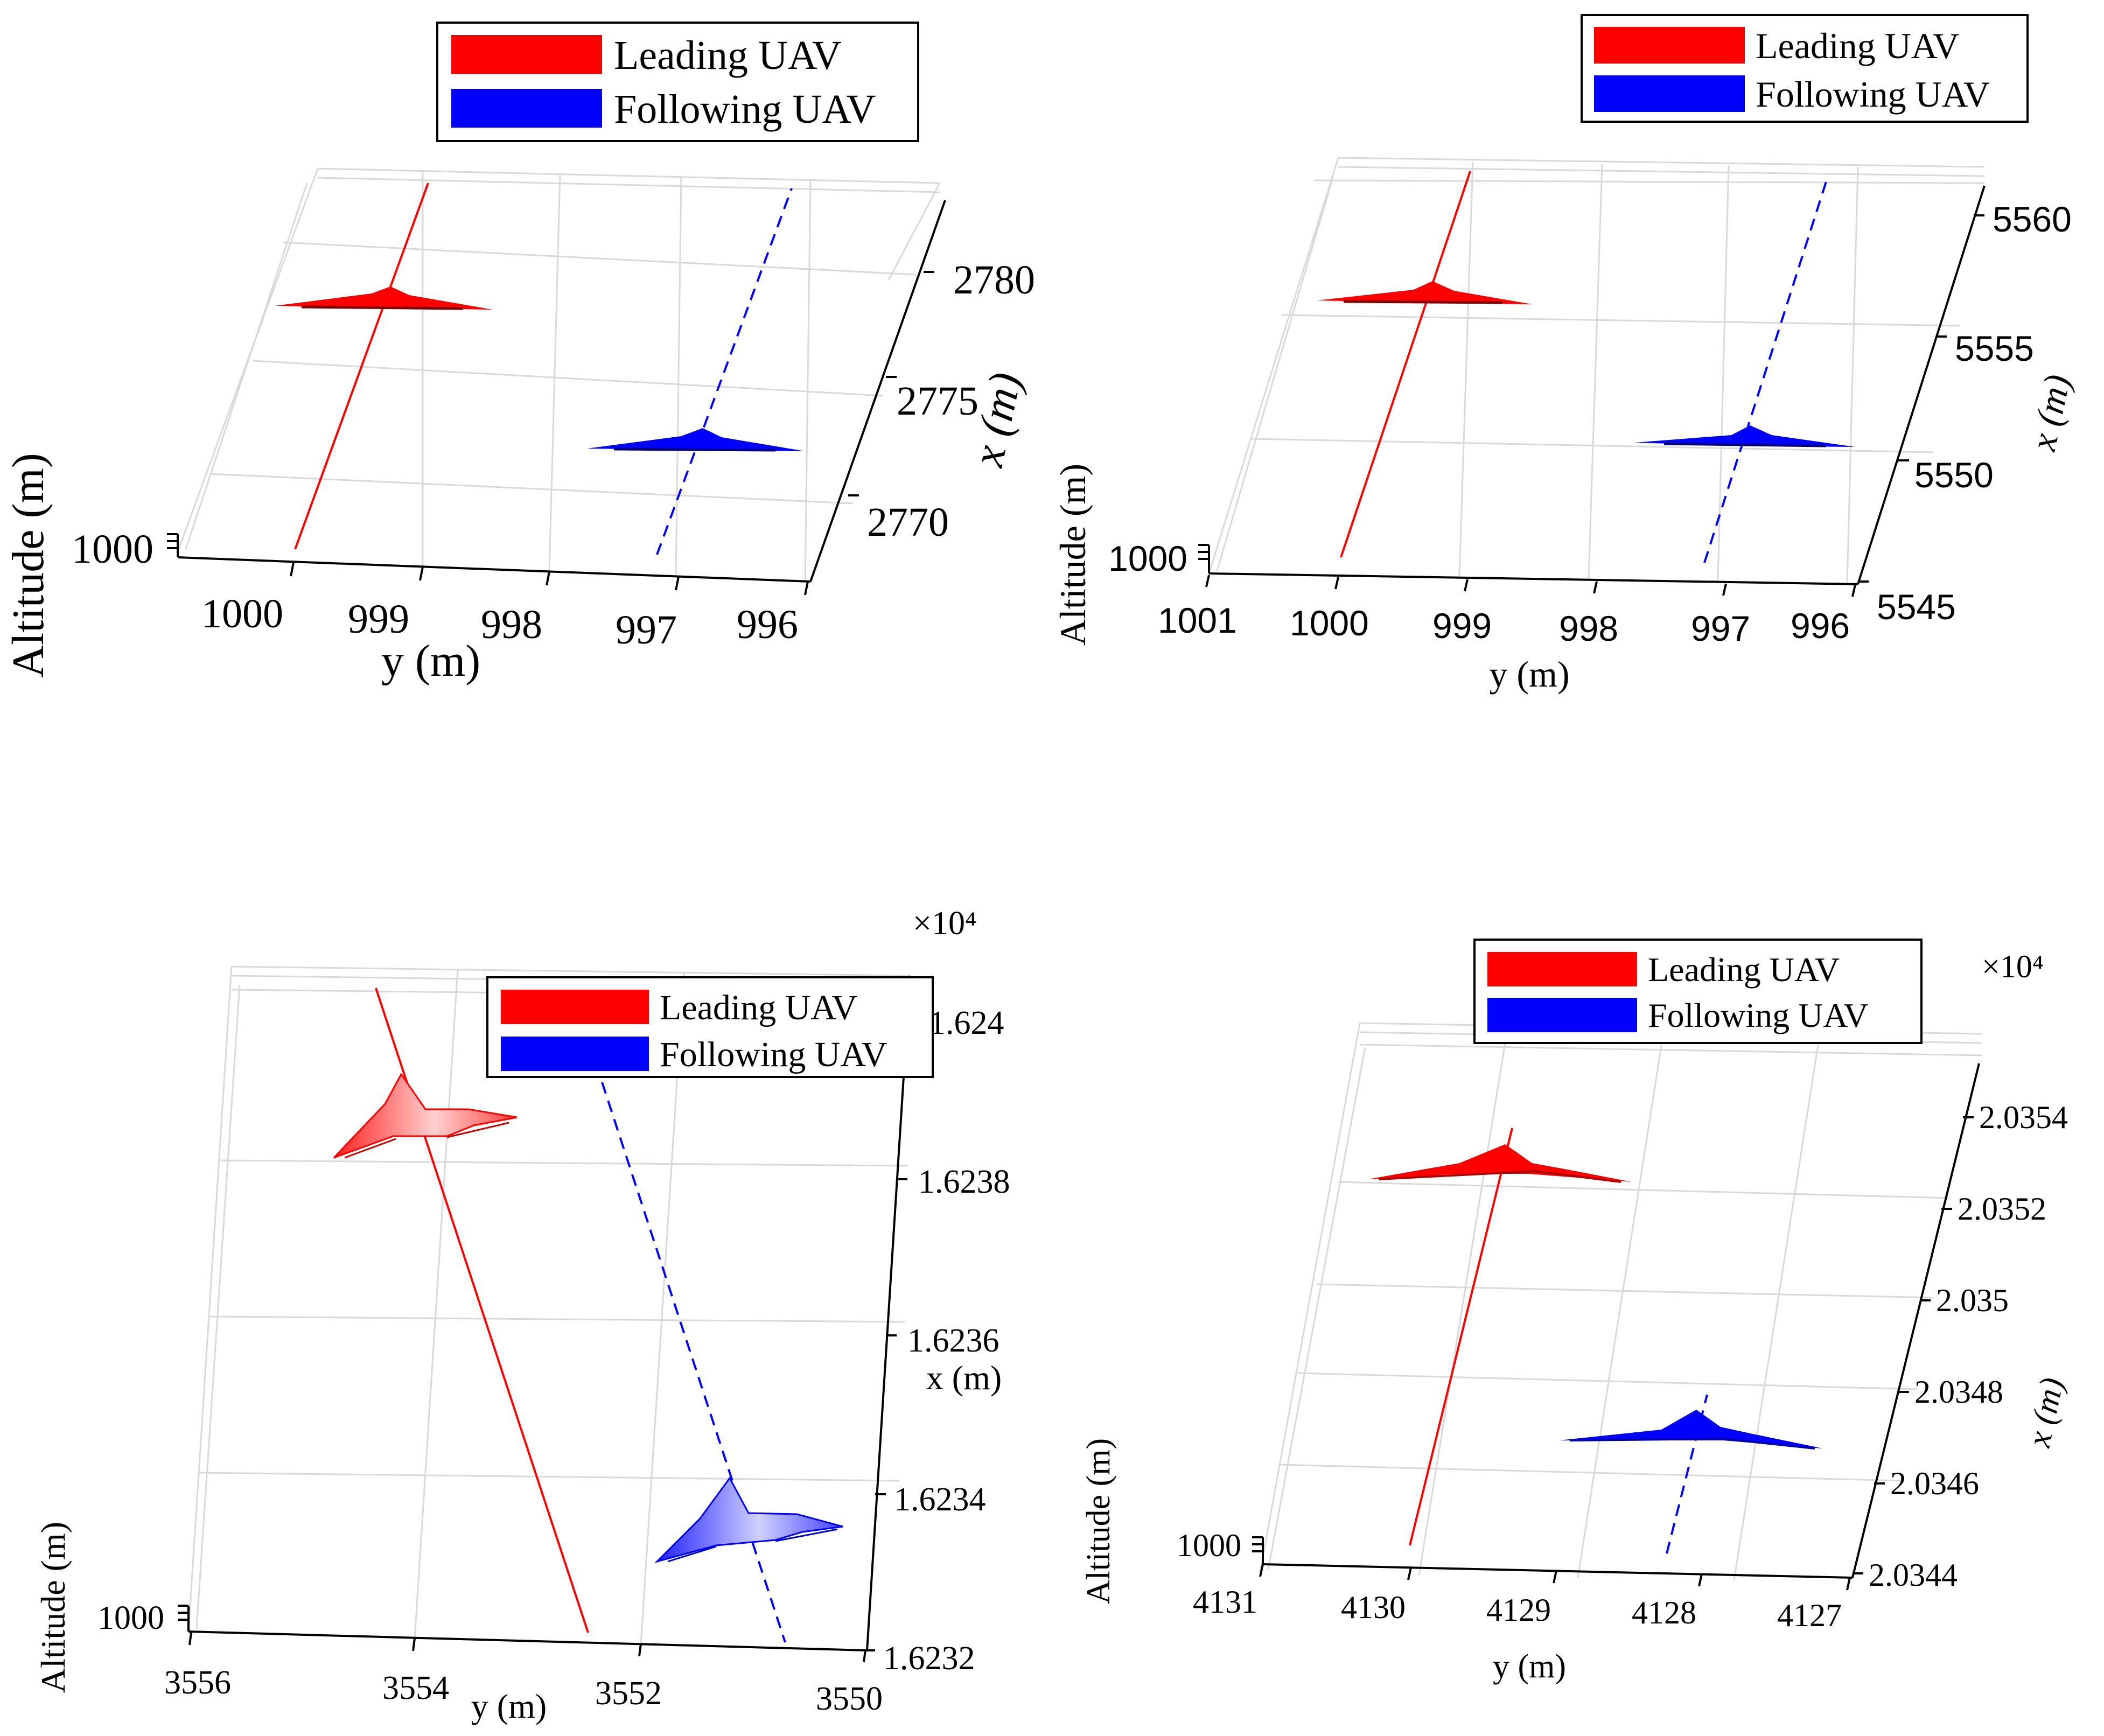 Image resolution: width=2104 pixels, height=1736 pixels. Describe the element at coordinates (1558, 1571) in the screenshot. I see `p4-y-axis-line` at that location.